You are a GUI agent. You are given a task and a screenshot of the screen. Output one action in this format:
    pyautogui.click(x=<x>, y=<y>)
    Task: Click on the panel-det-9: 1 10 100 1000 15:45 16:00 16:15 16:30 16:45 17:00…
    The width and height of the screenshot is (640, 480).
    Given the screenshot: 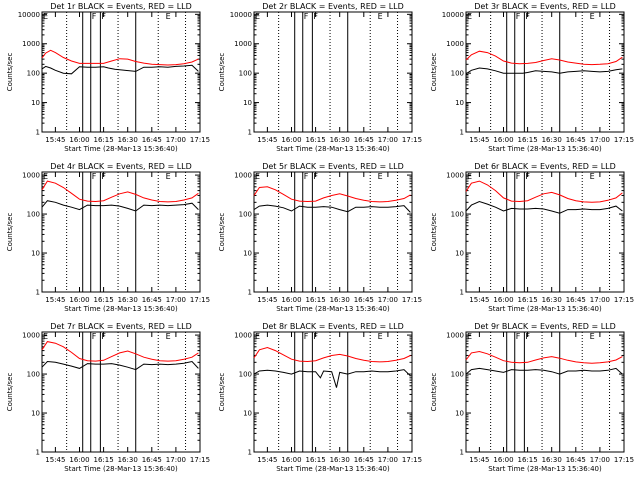 What is the action you would take?
    pyautogui.click(x=532, y=397)
    